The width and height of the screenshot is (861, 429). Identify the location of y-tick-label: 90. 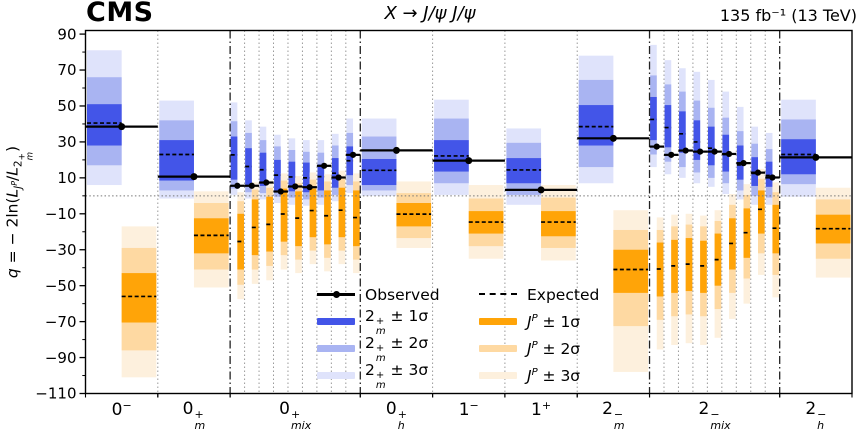
(66, 34).